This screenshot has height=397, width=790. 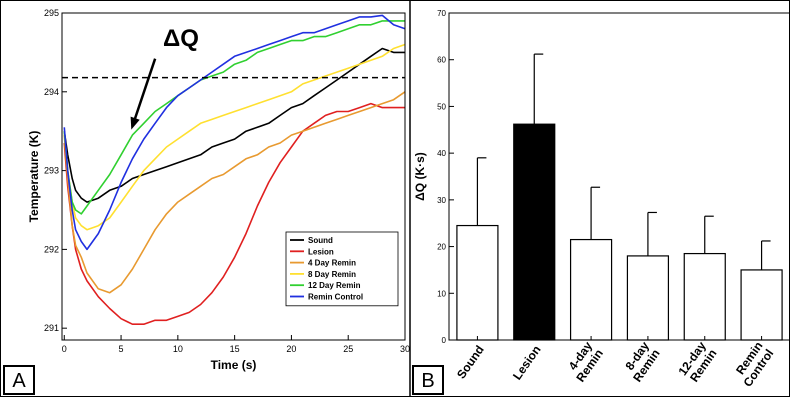 I want to click on delta-q-annotation: ΔQ, so click(x=181, y=38).